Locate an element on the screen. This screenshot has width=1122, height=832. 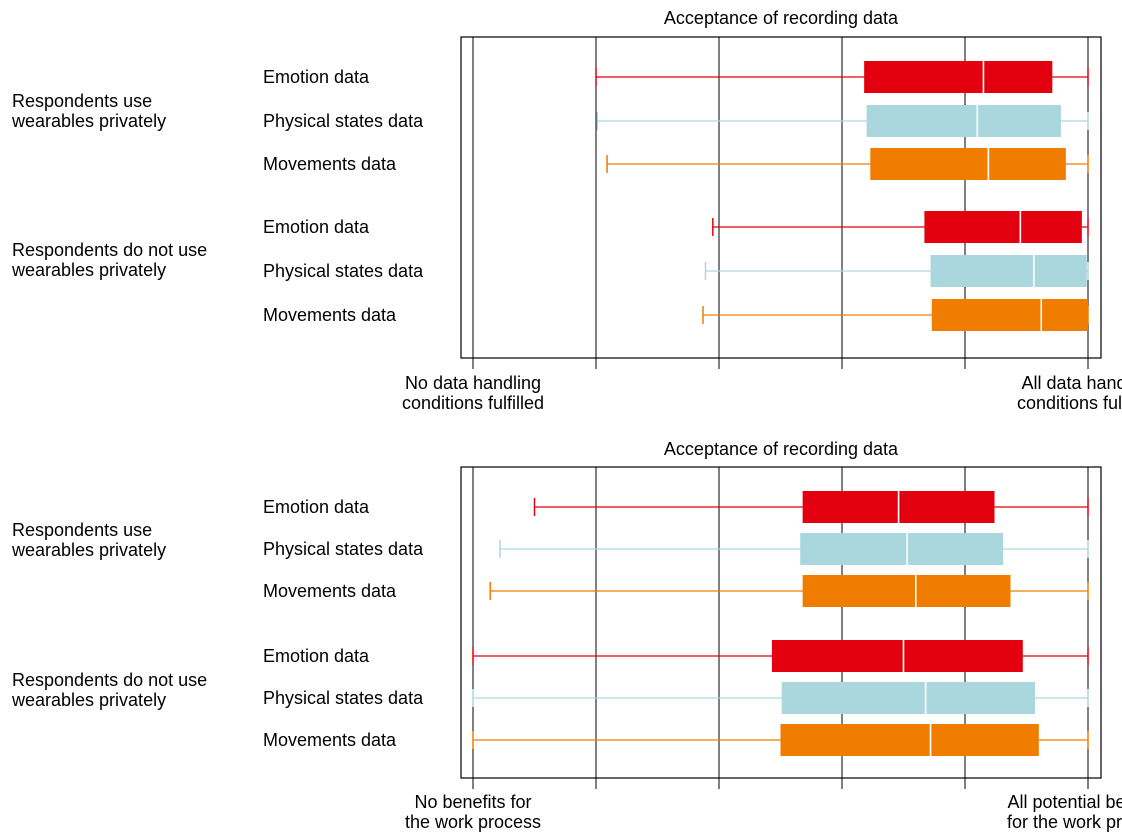
x-axis-left-label: the work process is located at coordinates (473, 822).